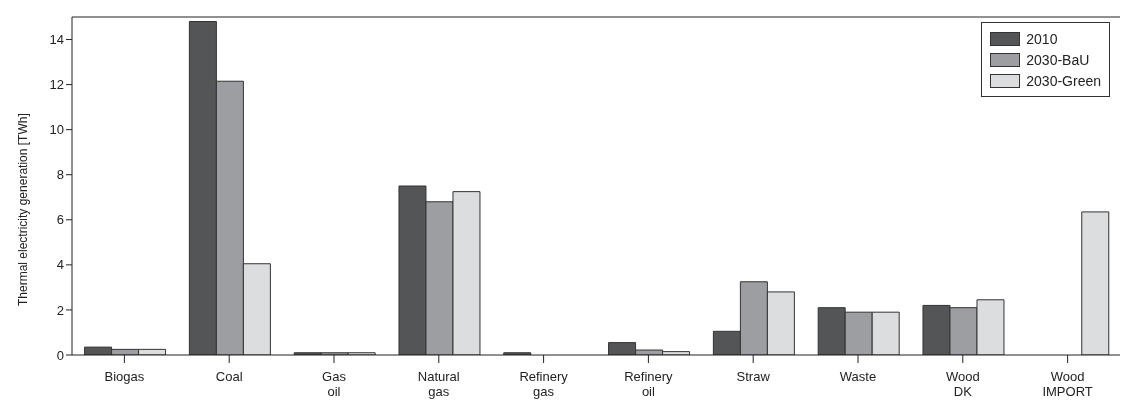 The height and width of the screenshot is (411, 1132). Describe the element at coordinates (1063, 80) in the screenshot. I see `legend-label: 2030-Green` at that location.